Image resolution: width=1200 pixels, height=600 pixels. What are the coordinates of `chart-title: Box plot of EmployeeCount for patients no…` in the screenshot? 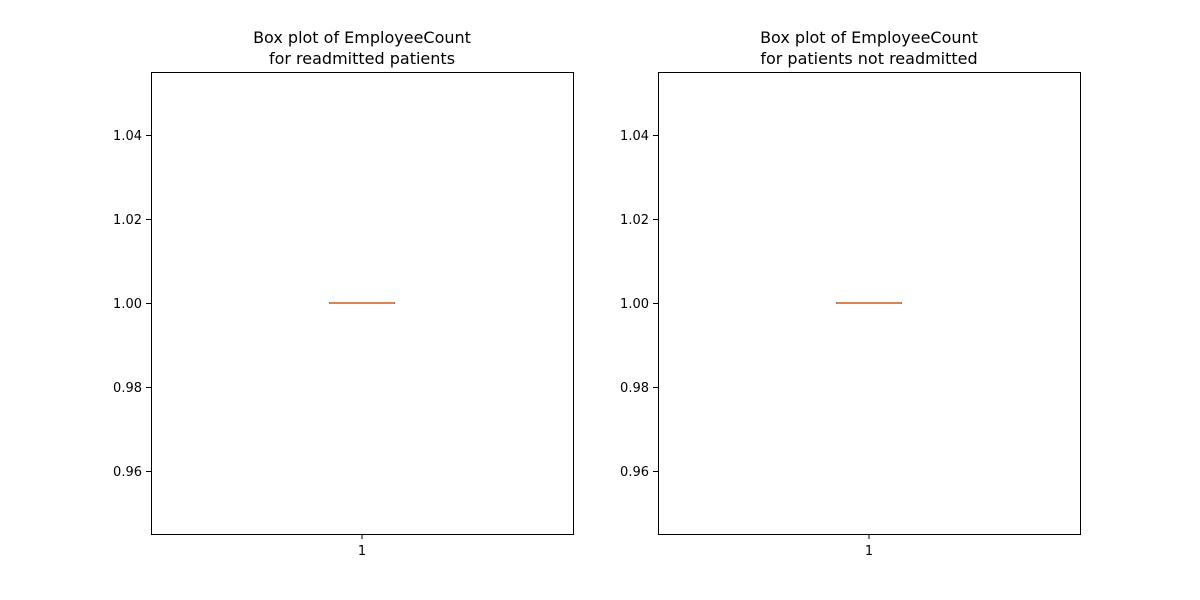 It's located at (869, 48).